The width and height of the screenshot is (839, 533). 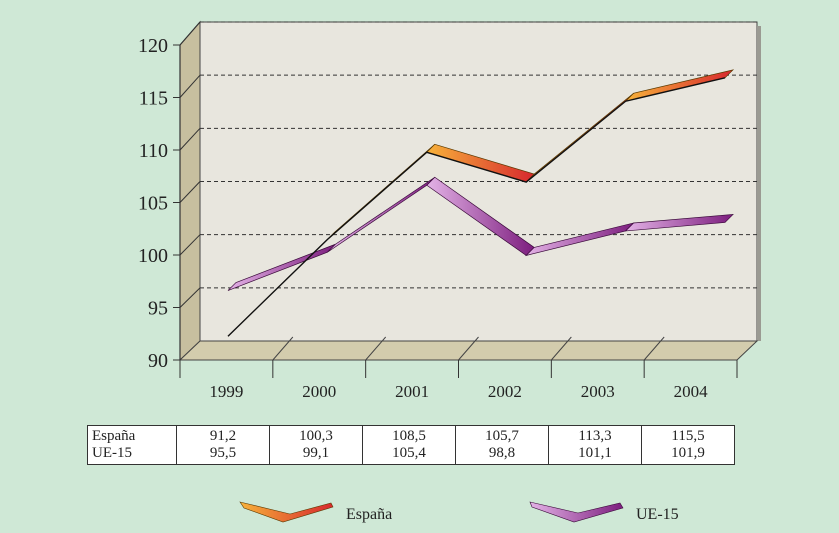 What do you see at coordinates (369, 514) in the screenshot?
I see `legend-label-espana: España` at bounding box center [369, 514].